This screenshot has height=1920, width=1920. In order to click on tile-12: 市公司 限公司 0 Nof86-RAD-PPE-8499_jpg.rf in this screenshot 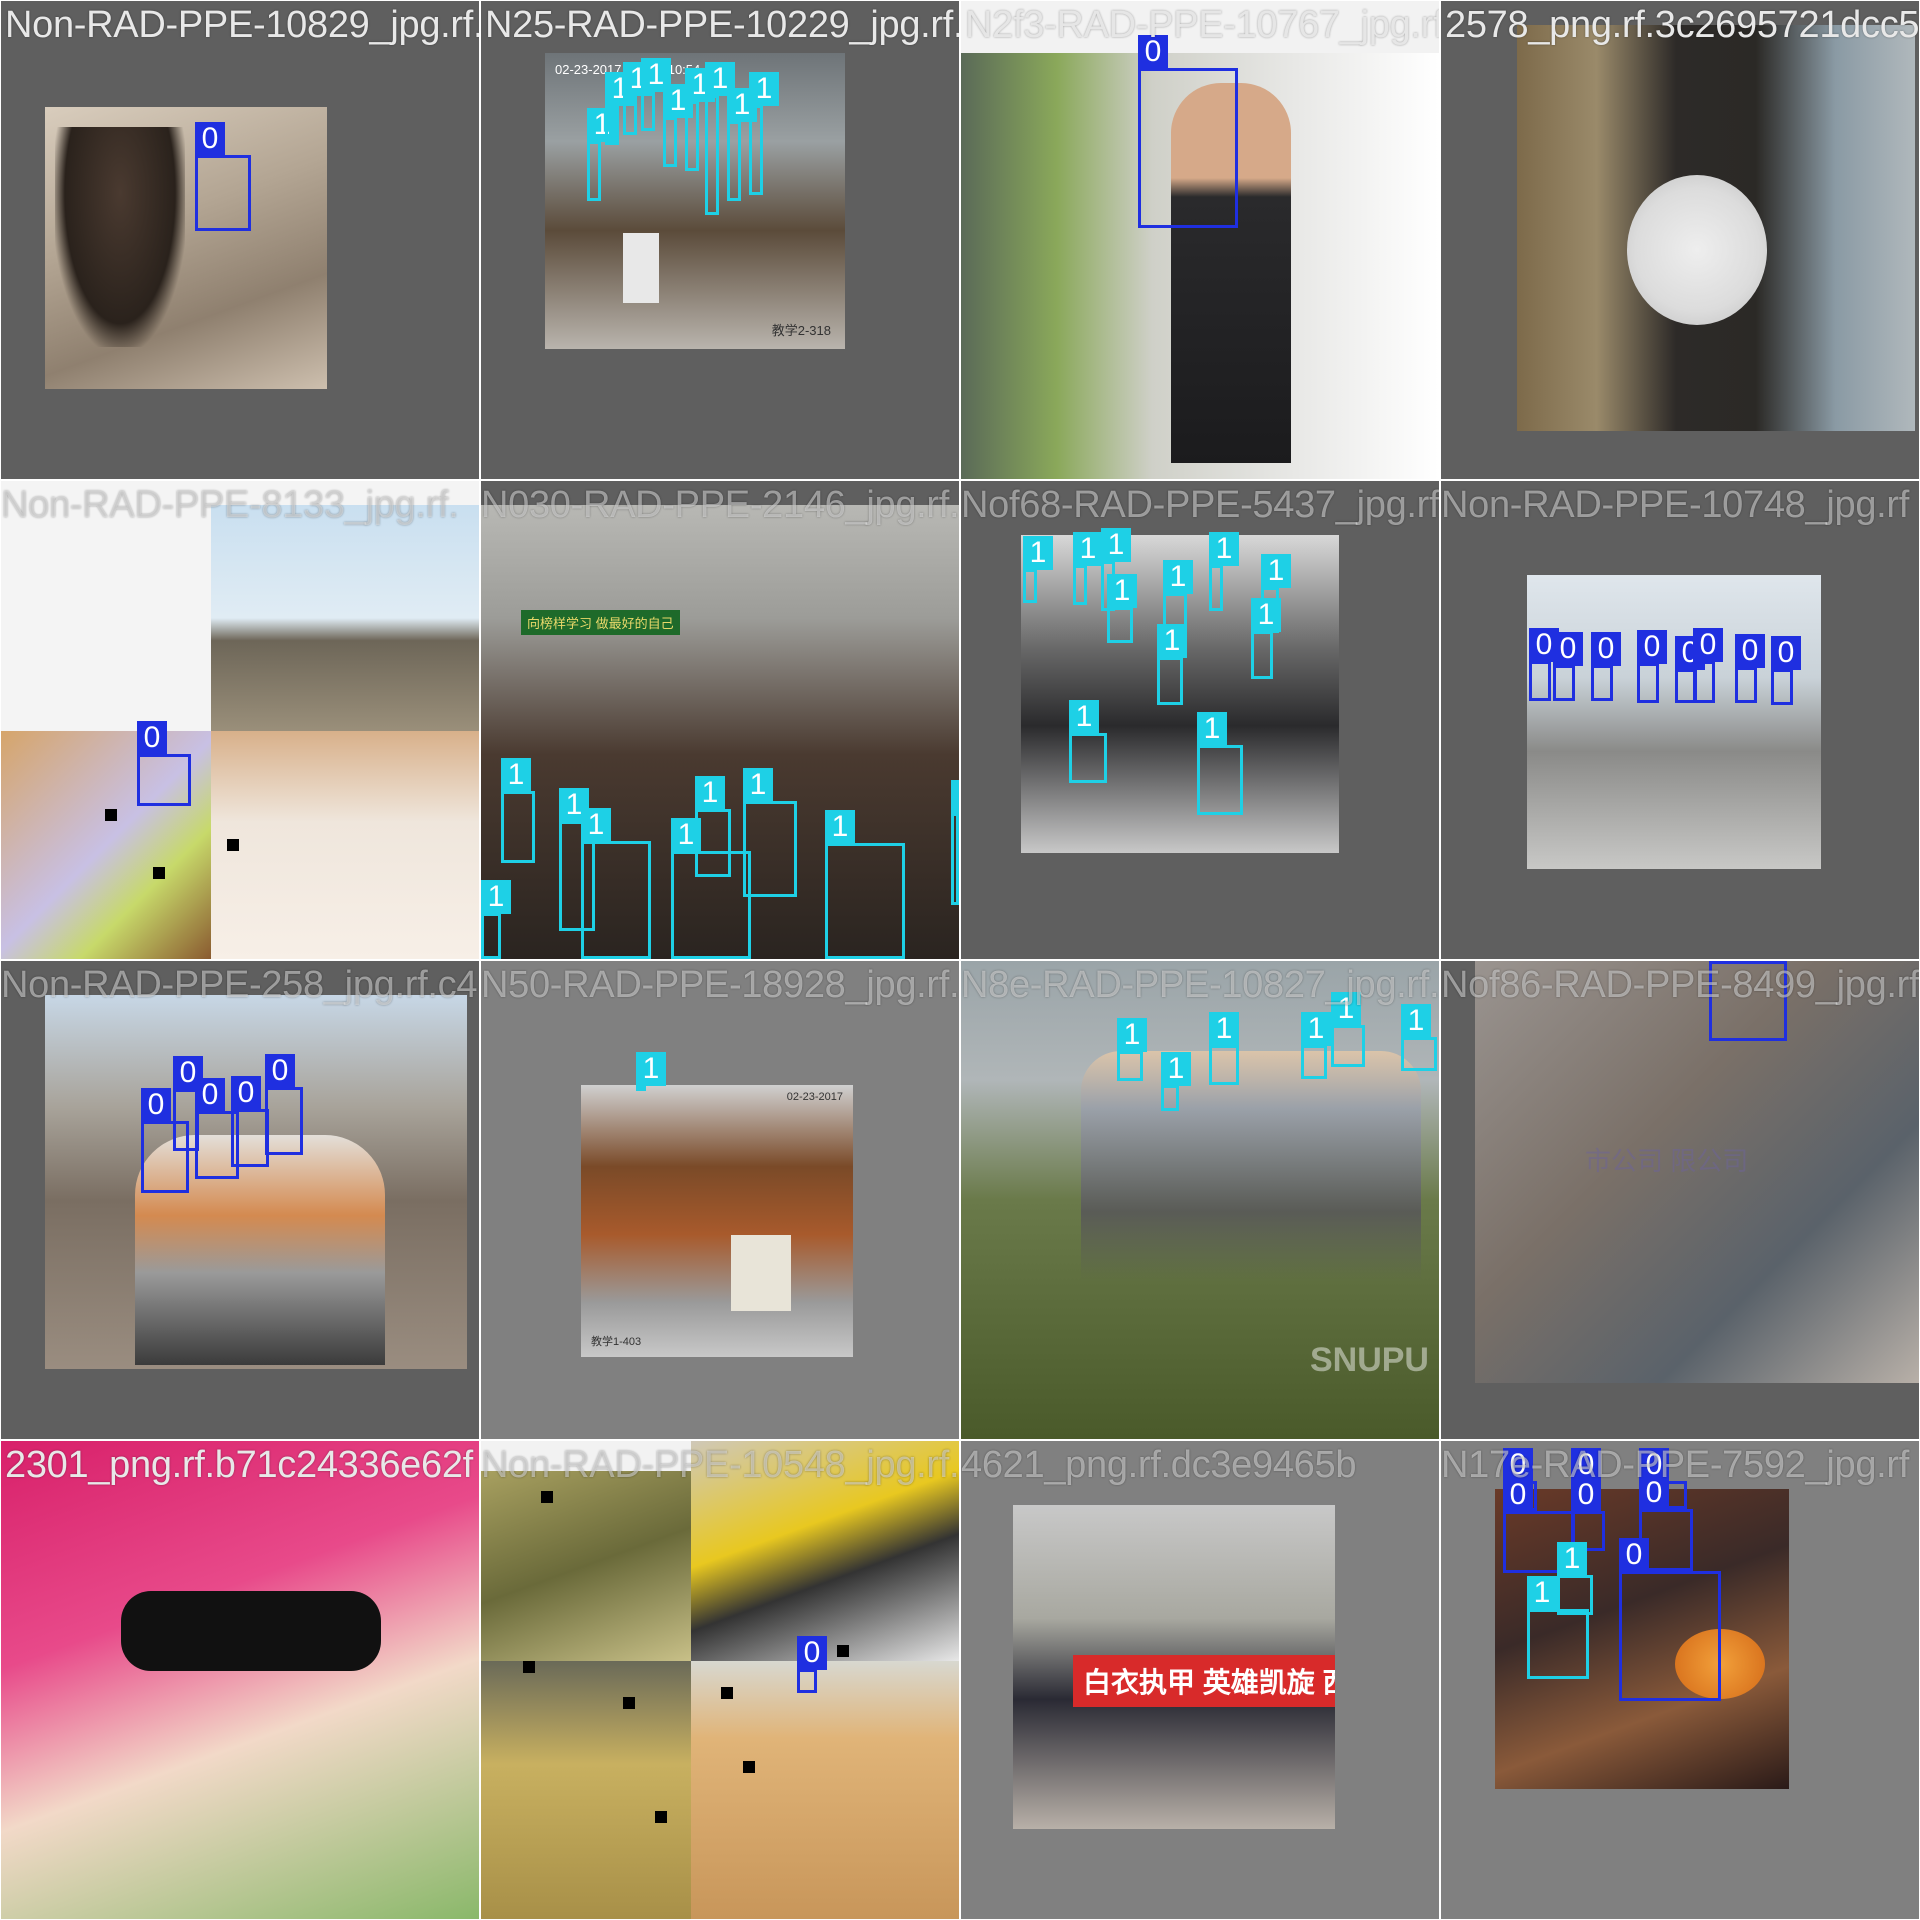, I will do `click(1680, 1200)`.